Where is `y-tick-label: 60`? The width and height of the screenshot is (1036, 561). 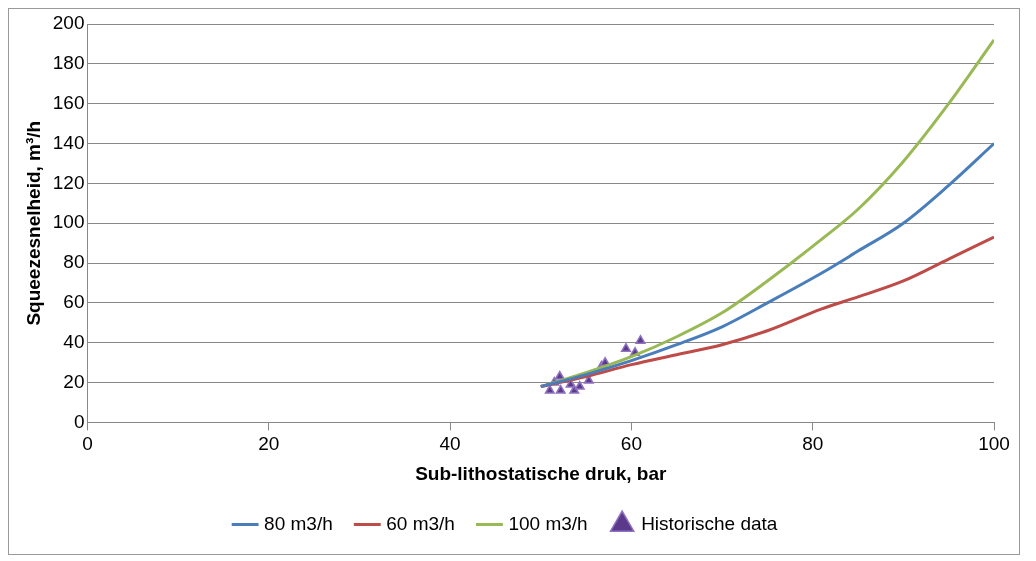 y-tick-label: 60 is located at coordinates (74, 302).